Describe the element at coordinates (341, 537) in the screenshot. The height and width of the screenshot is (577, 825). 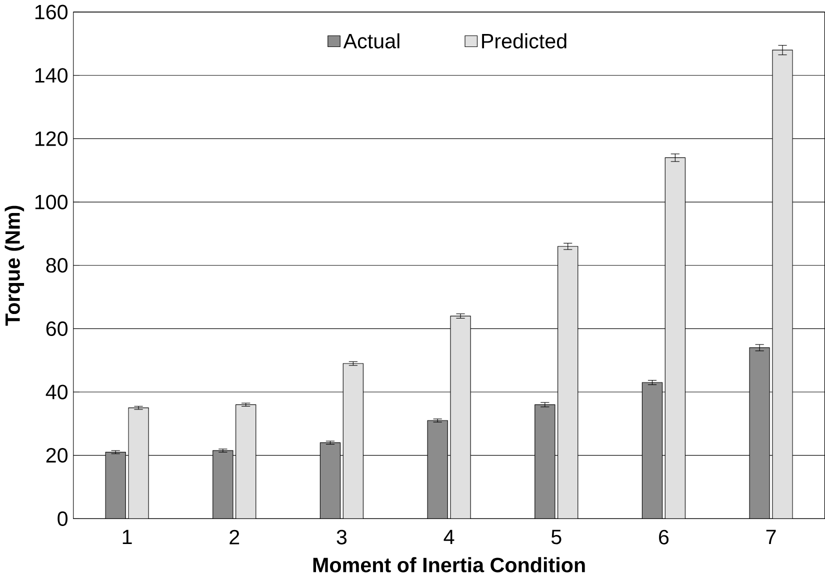
I see `x-tick-label: 3` at that location.